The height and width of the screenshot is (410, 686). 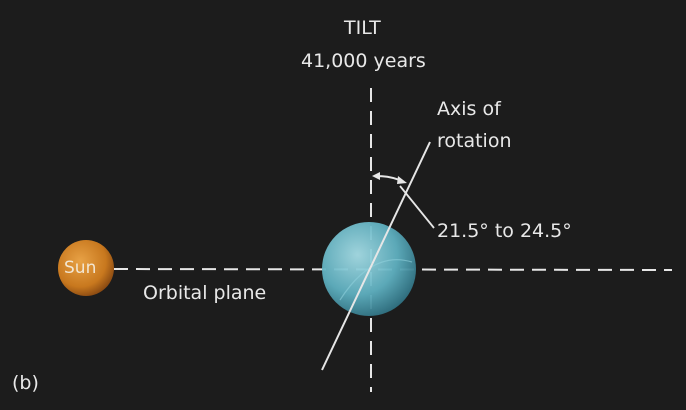 I want to click on axis-label-line1: Axis of, so click(x=469, y=109).